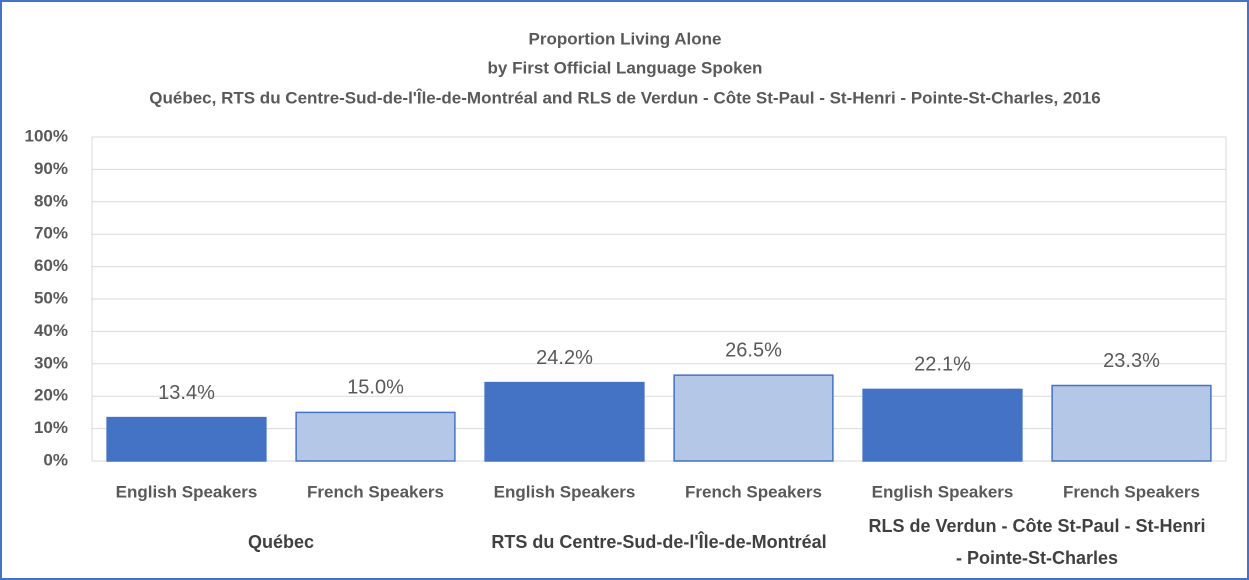 The height and width of the screenshot is (580, 1249). What do you see at coordinates (281, 542) in the screenshot?
I see `group-label: Québec` at bounding box center [281, 542].